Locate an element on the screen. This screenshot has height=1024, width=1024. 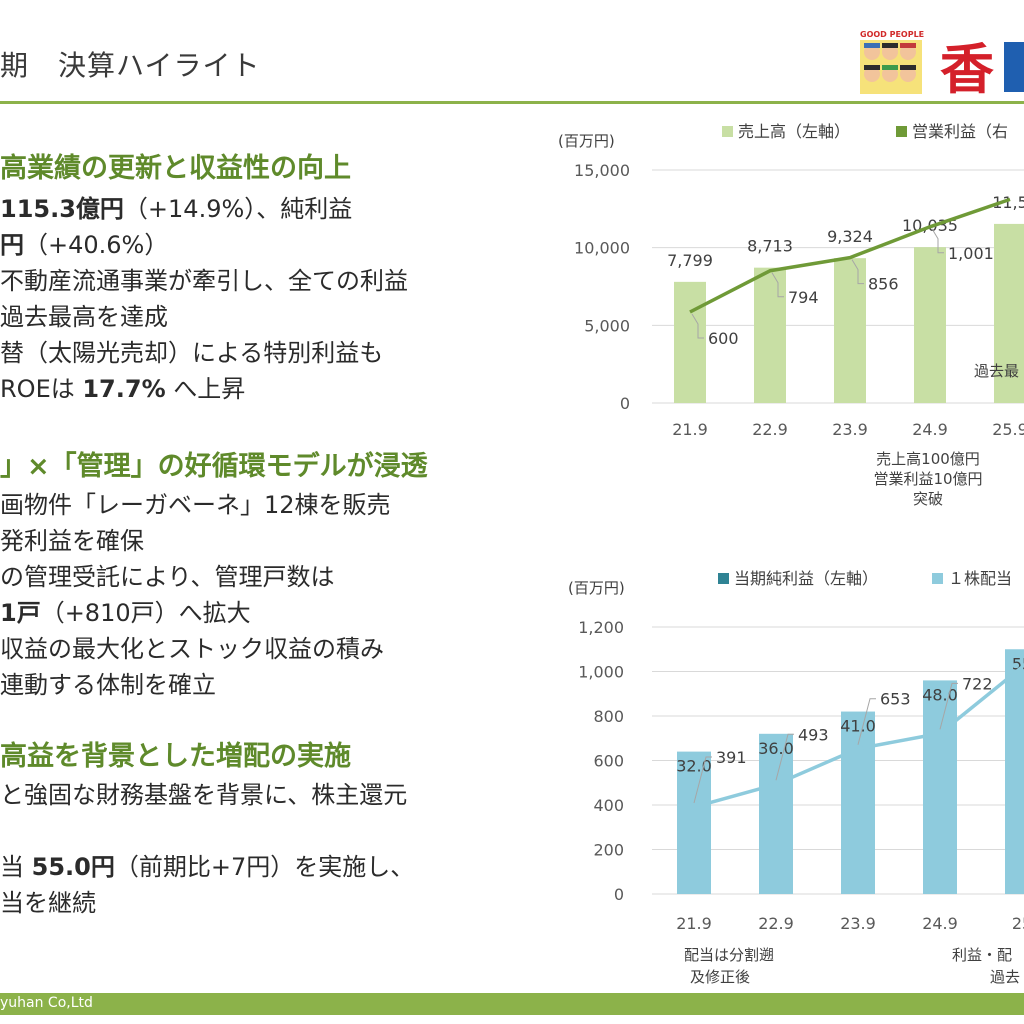
data-label-operating-profit: 600 is located at coordinates (723, 338).